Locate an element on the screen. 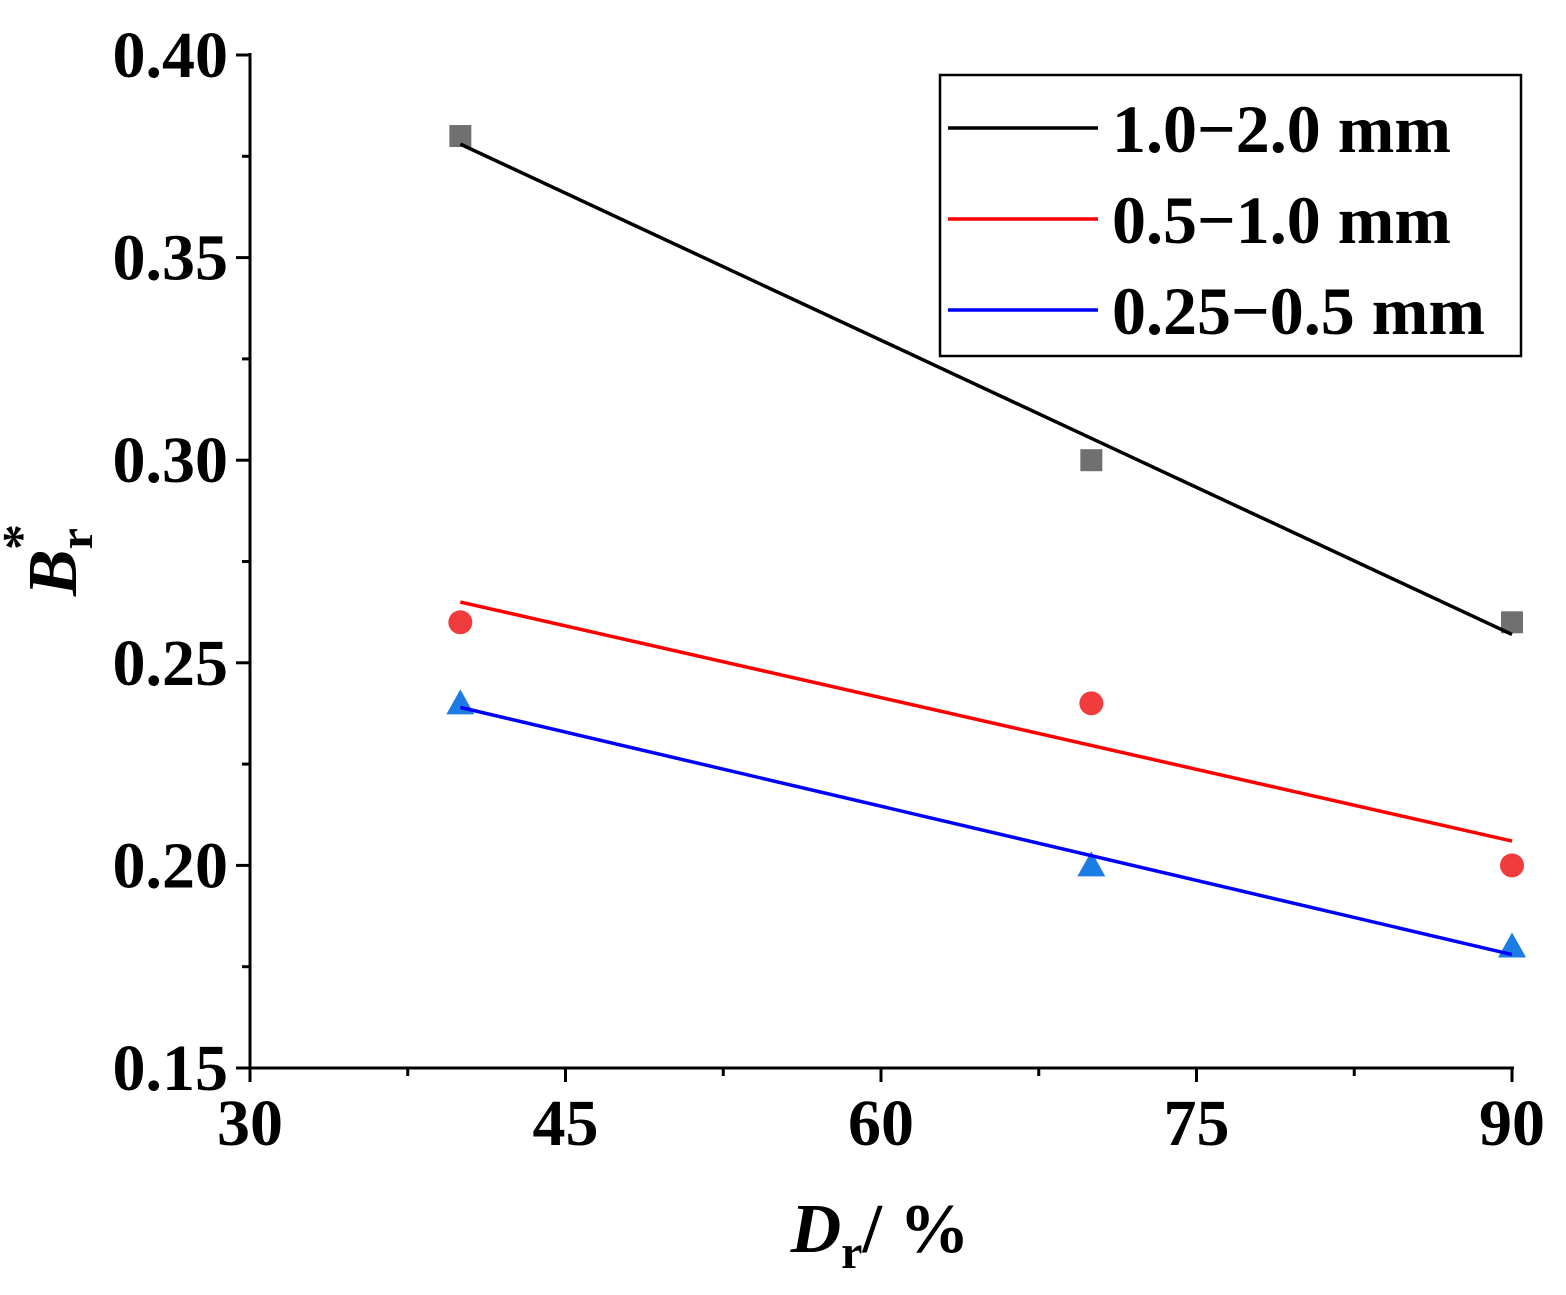 This screenshot has height=1295, width=1566. y-tick-label: 0.30 is located at coordinates (171, 460).